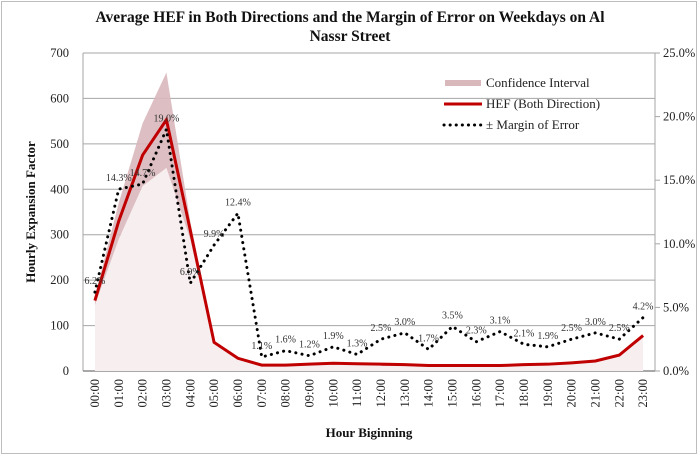 Image resolution: width=700 pixels, height=457 pixels. What do you see at coordinates (166, 393) in the screenshot?
I see `x-tick-label: 03:00` at bounding box center [166, 393].